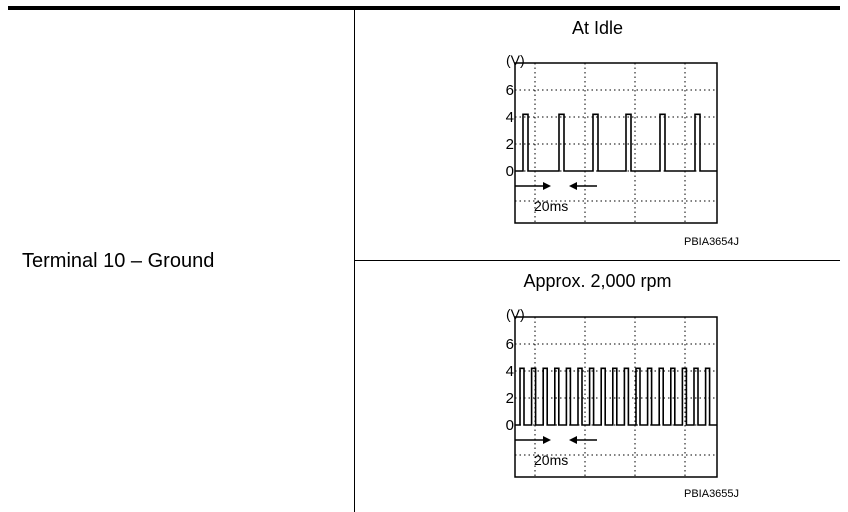  I want to click on rpm2000-y-tick-0: 0, so click(510, 425).